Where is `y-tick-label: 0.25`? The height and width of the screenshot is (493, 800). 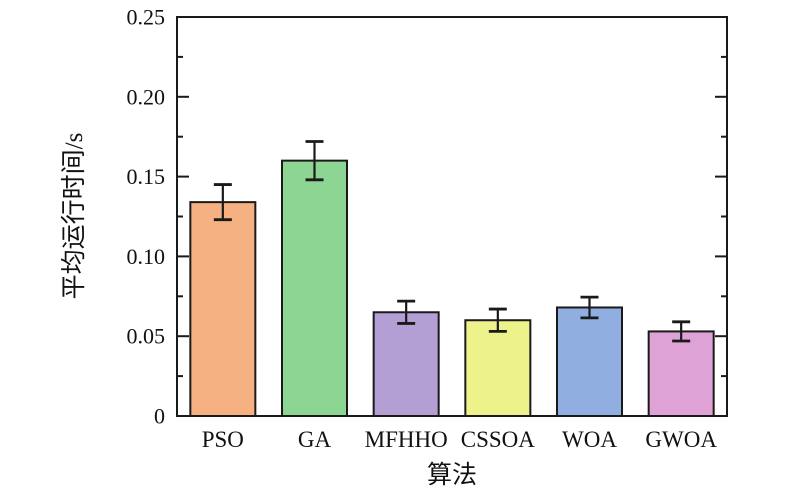
y-tick-label: 0.25 is located at coordinates (146, 17).